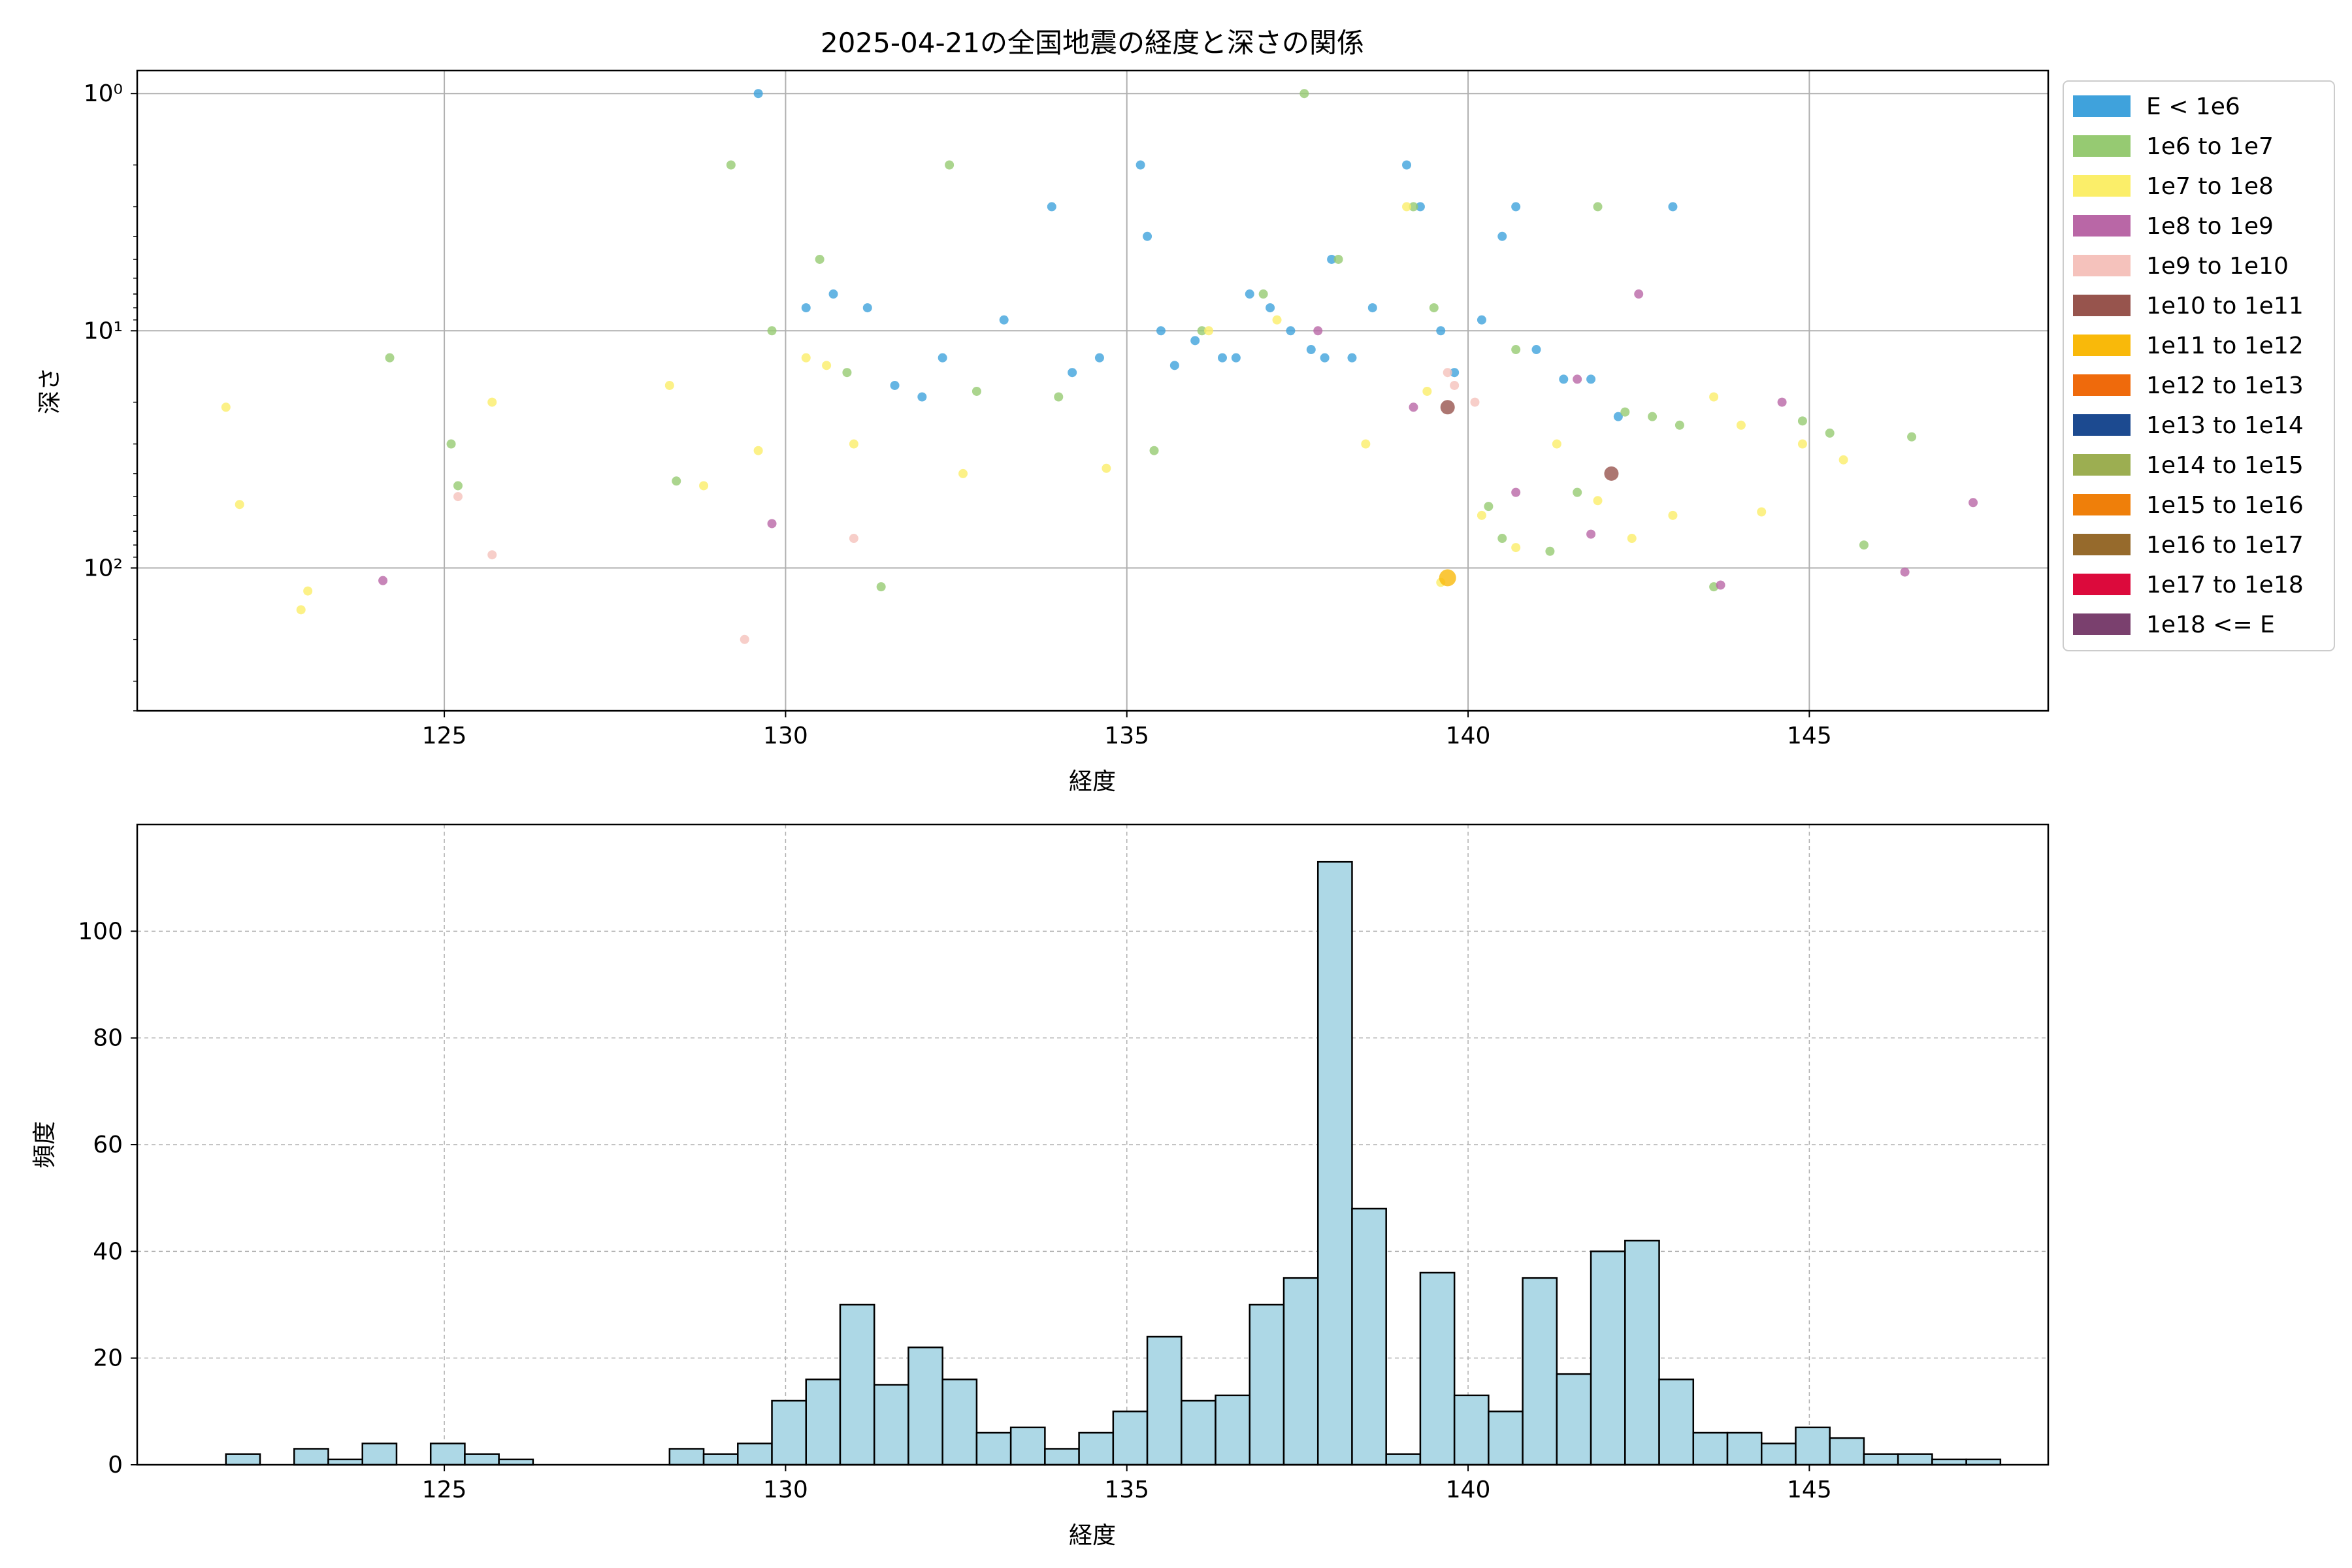  I want to click on histogram-x-tick-label: 145, so click(1809, 1490).